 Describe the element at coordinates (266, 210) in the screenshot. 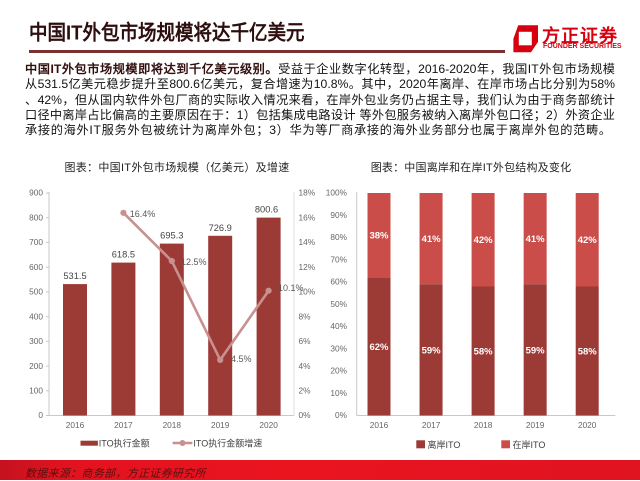

I see `svg-text: 800.6` at that location.